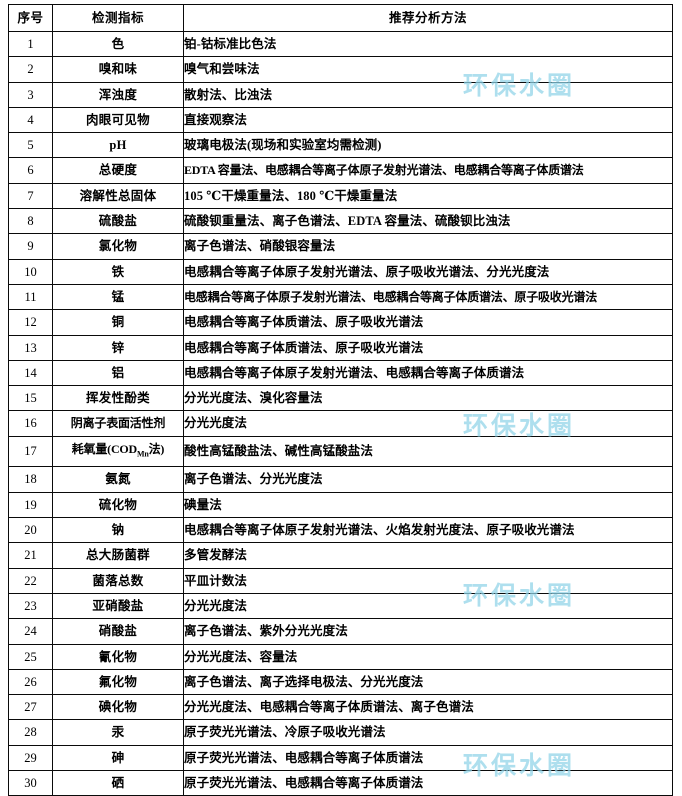  Describe the element at coordinates (30, 69) in the screenshot. I see `row-number: 2` at that location.